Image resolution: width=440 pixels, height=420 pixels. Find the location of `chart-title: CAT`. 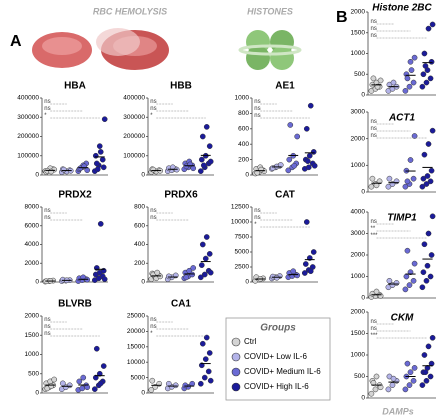

chart-title: CAT is located at coordinates (285, 195).